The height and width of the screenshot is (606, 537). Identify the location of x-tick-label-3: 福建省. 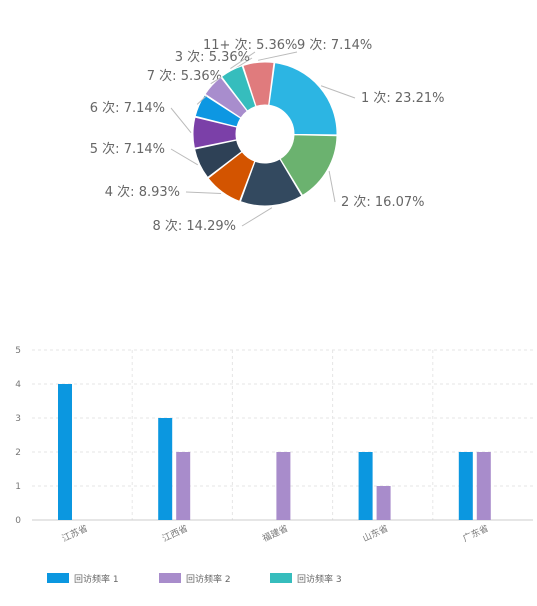
(275, 533).